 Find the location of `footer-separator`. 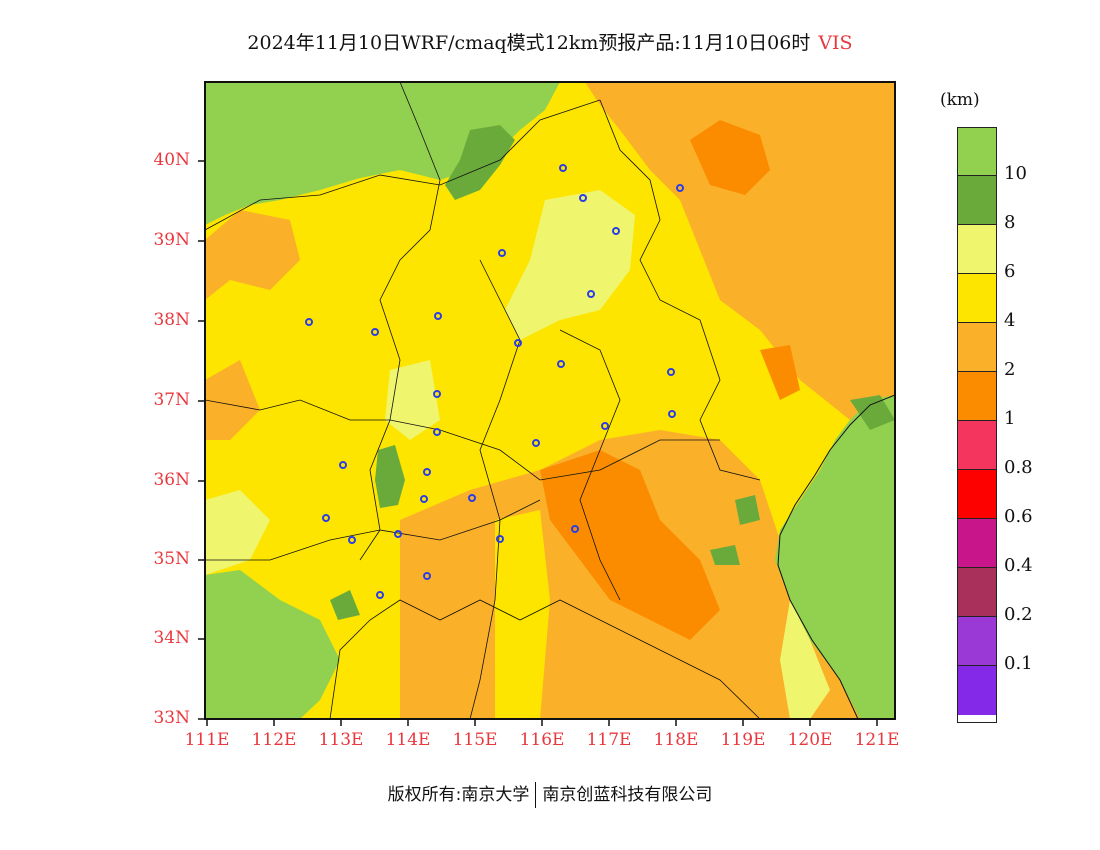

footer-separator is located at coordinates (536, 795).